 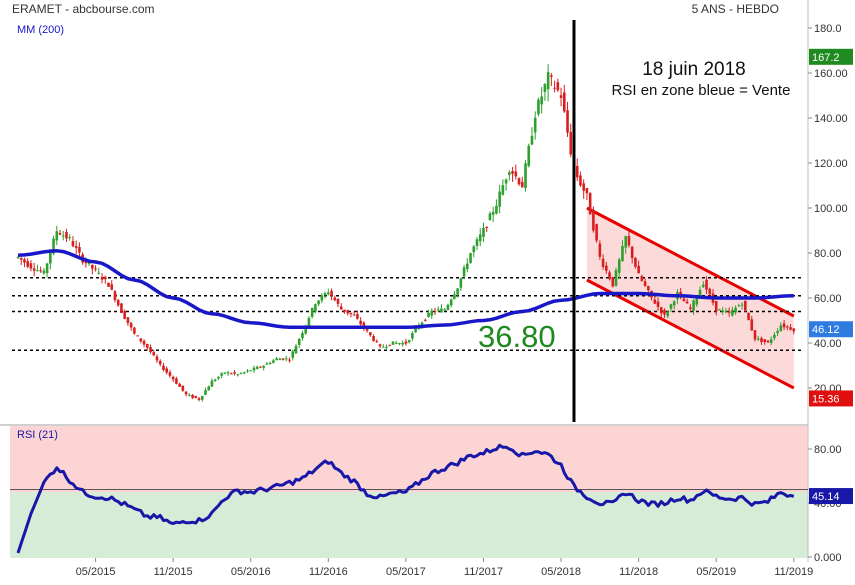 I want to click on price-tick-label: 60.00, so click(x=828, y=299).